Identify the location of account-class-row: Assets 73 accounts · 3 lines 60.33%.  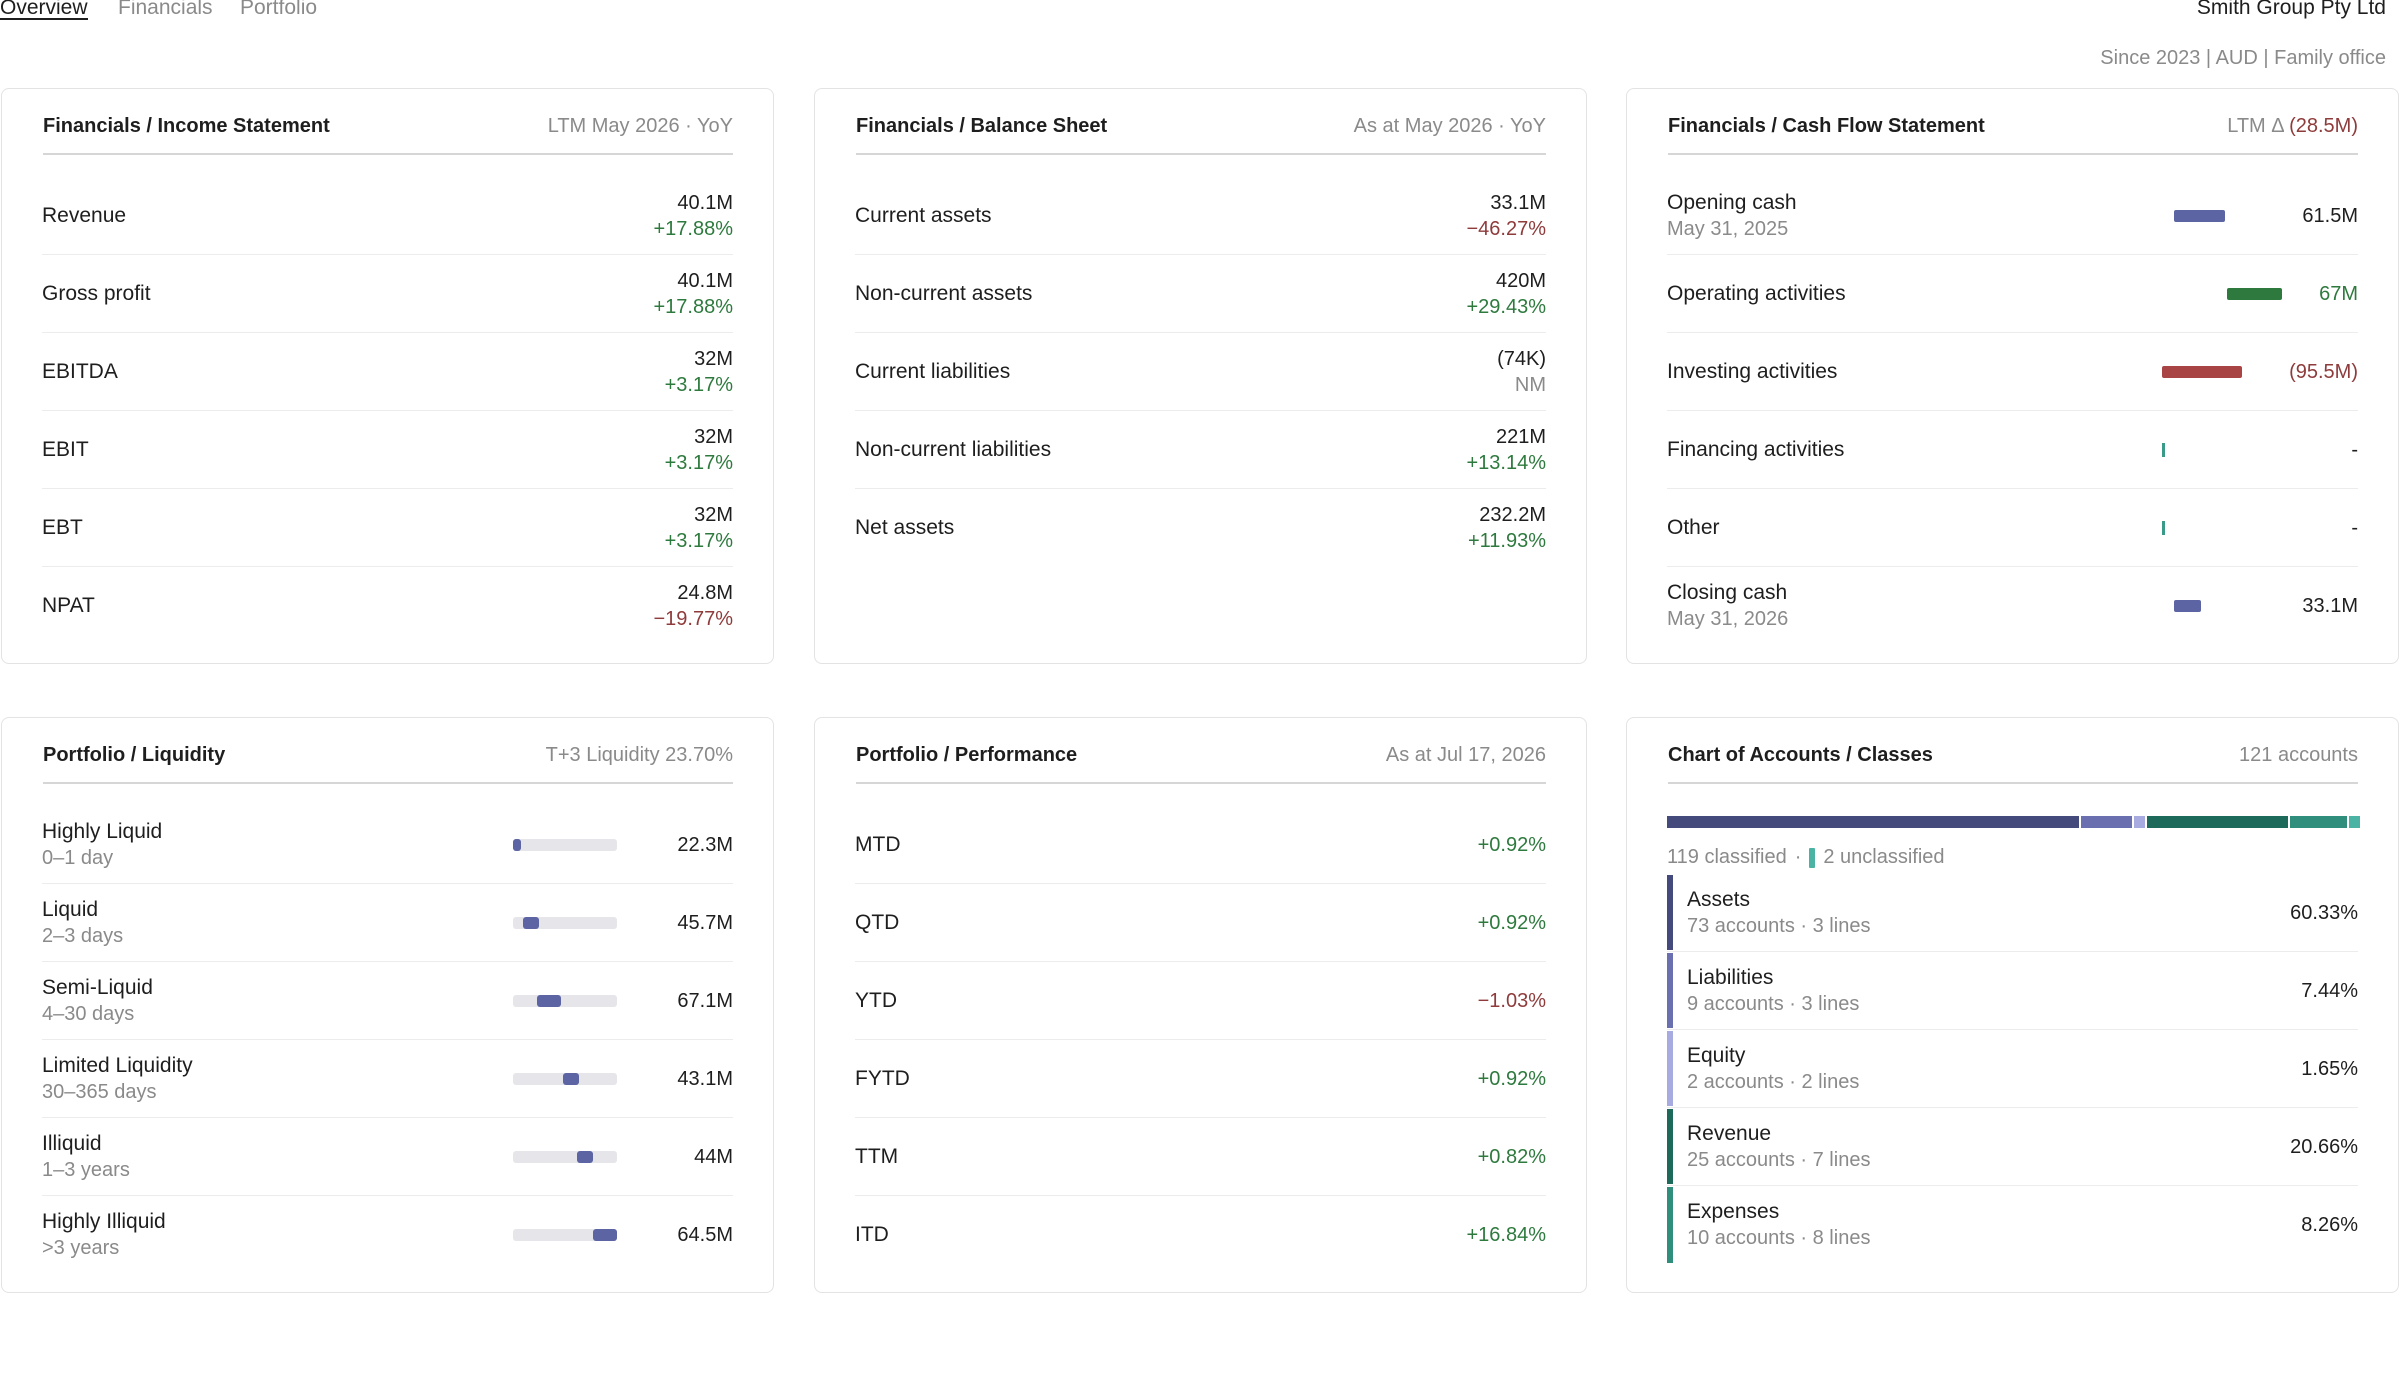
(2012, 913).